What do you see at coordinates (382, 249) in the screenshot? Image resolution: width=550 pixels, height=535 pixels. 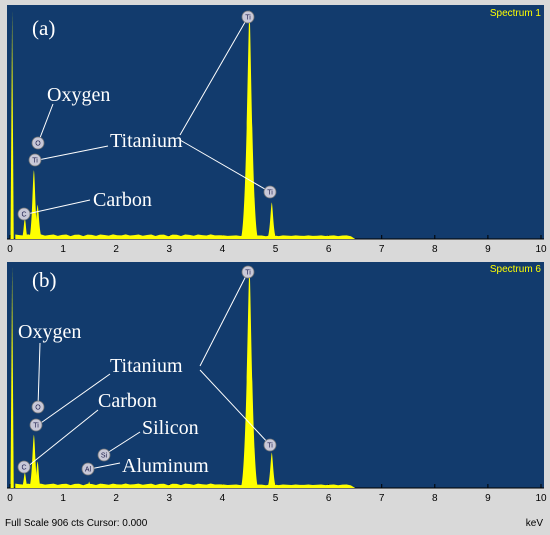 I see `x-tick-label-a-7: 7` at bounding box center [382, 249].